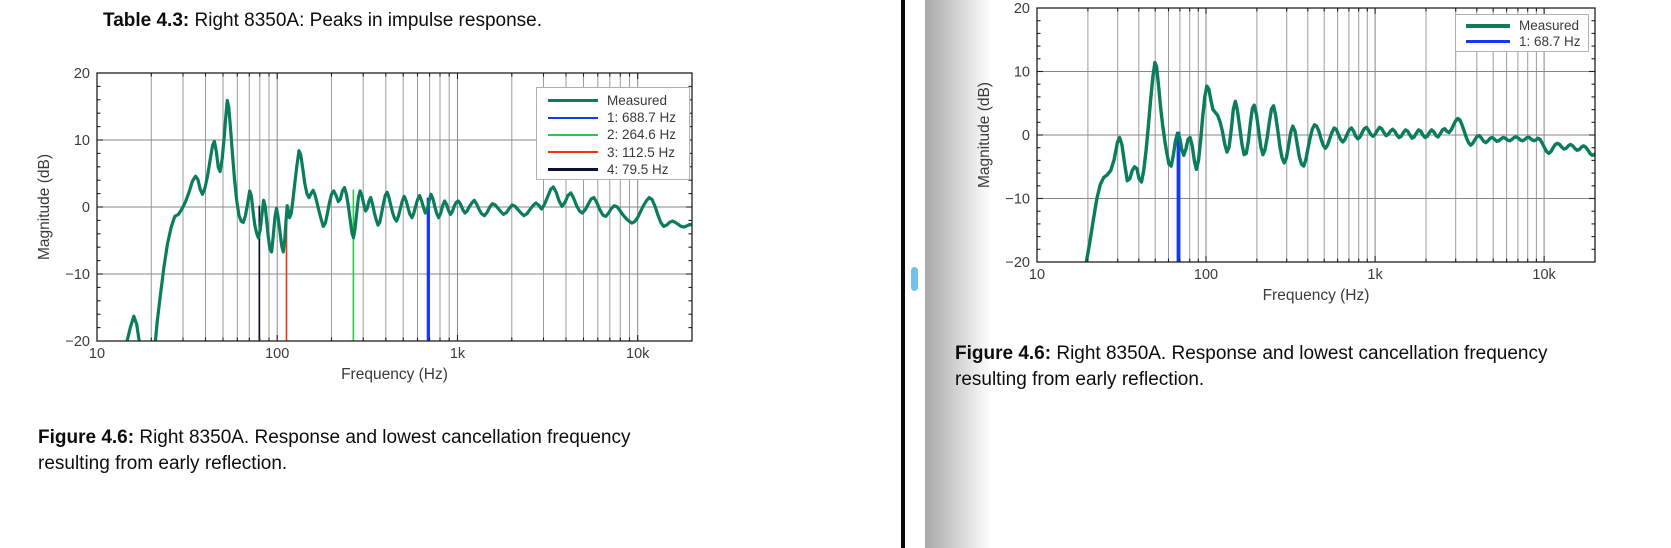 The height and width of the screenshot is (548, 1671). What do you see at coordinates (958, 274) in the screenshot?
I see `page-edge-shadow` at bounding box center [958, 274].